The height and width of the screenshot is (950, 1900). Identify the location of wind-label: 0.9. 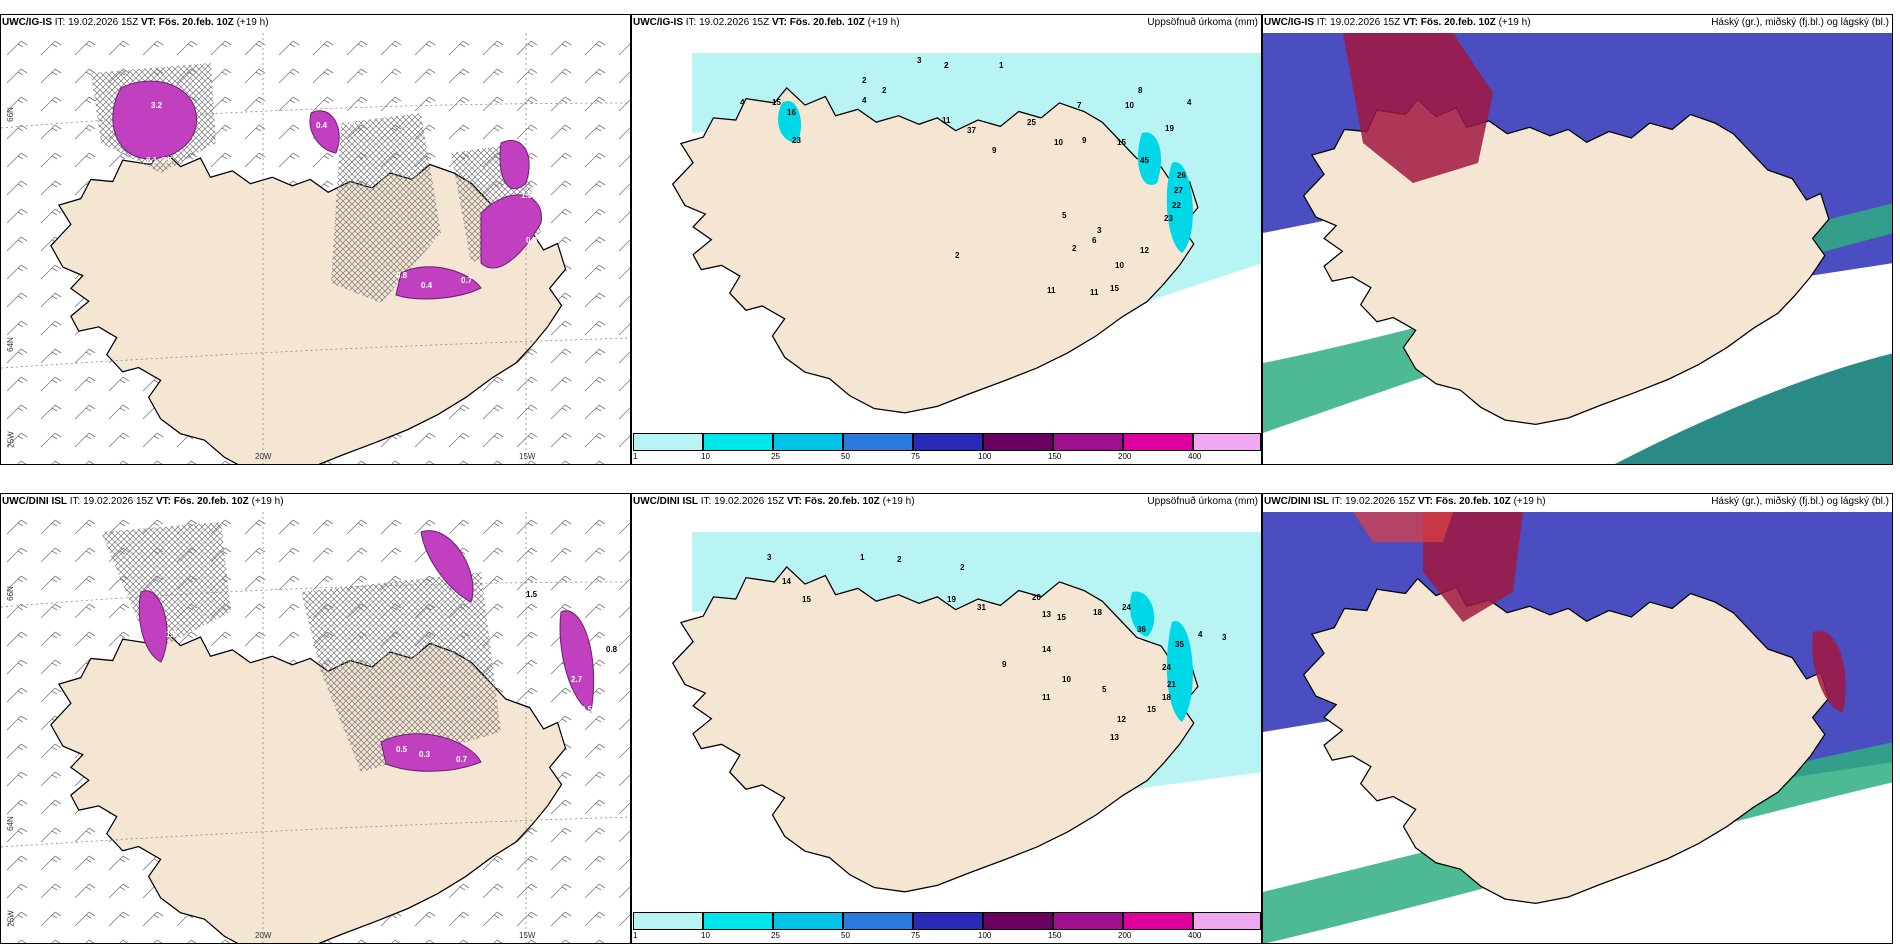
(532, 240).